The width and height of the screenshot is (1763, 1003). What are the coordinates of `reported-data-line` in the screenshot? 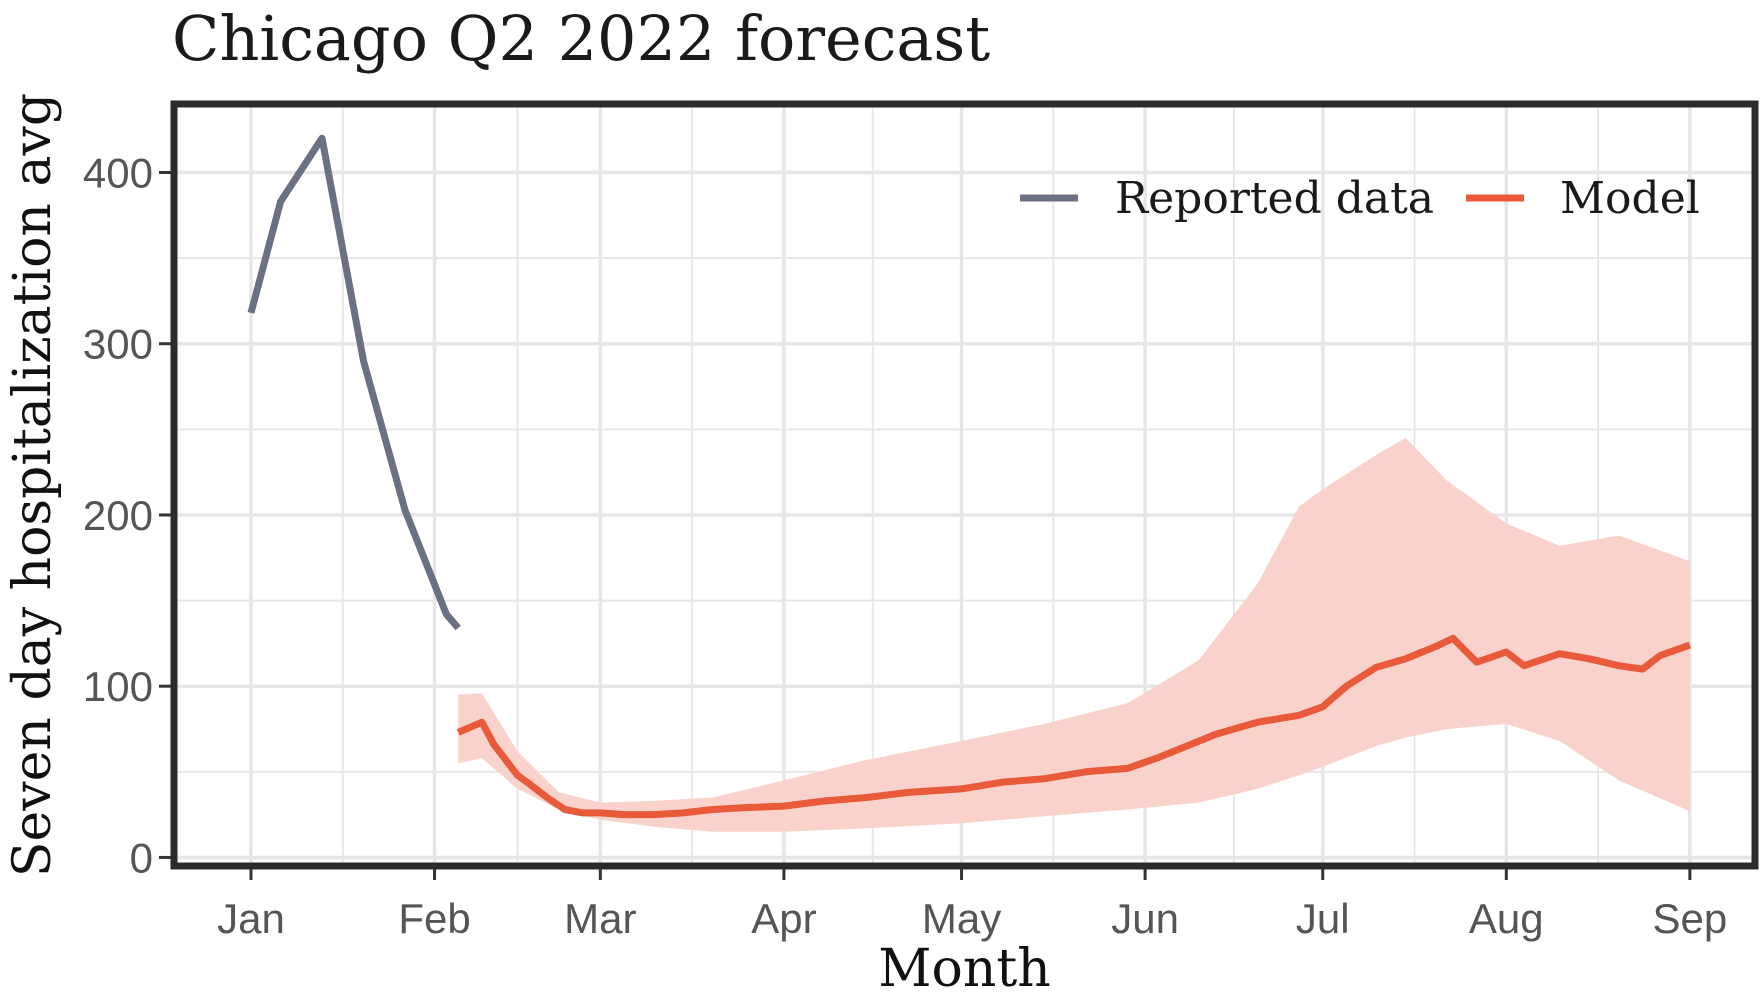 It's located at (354, 382).